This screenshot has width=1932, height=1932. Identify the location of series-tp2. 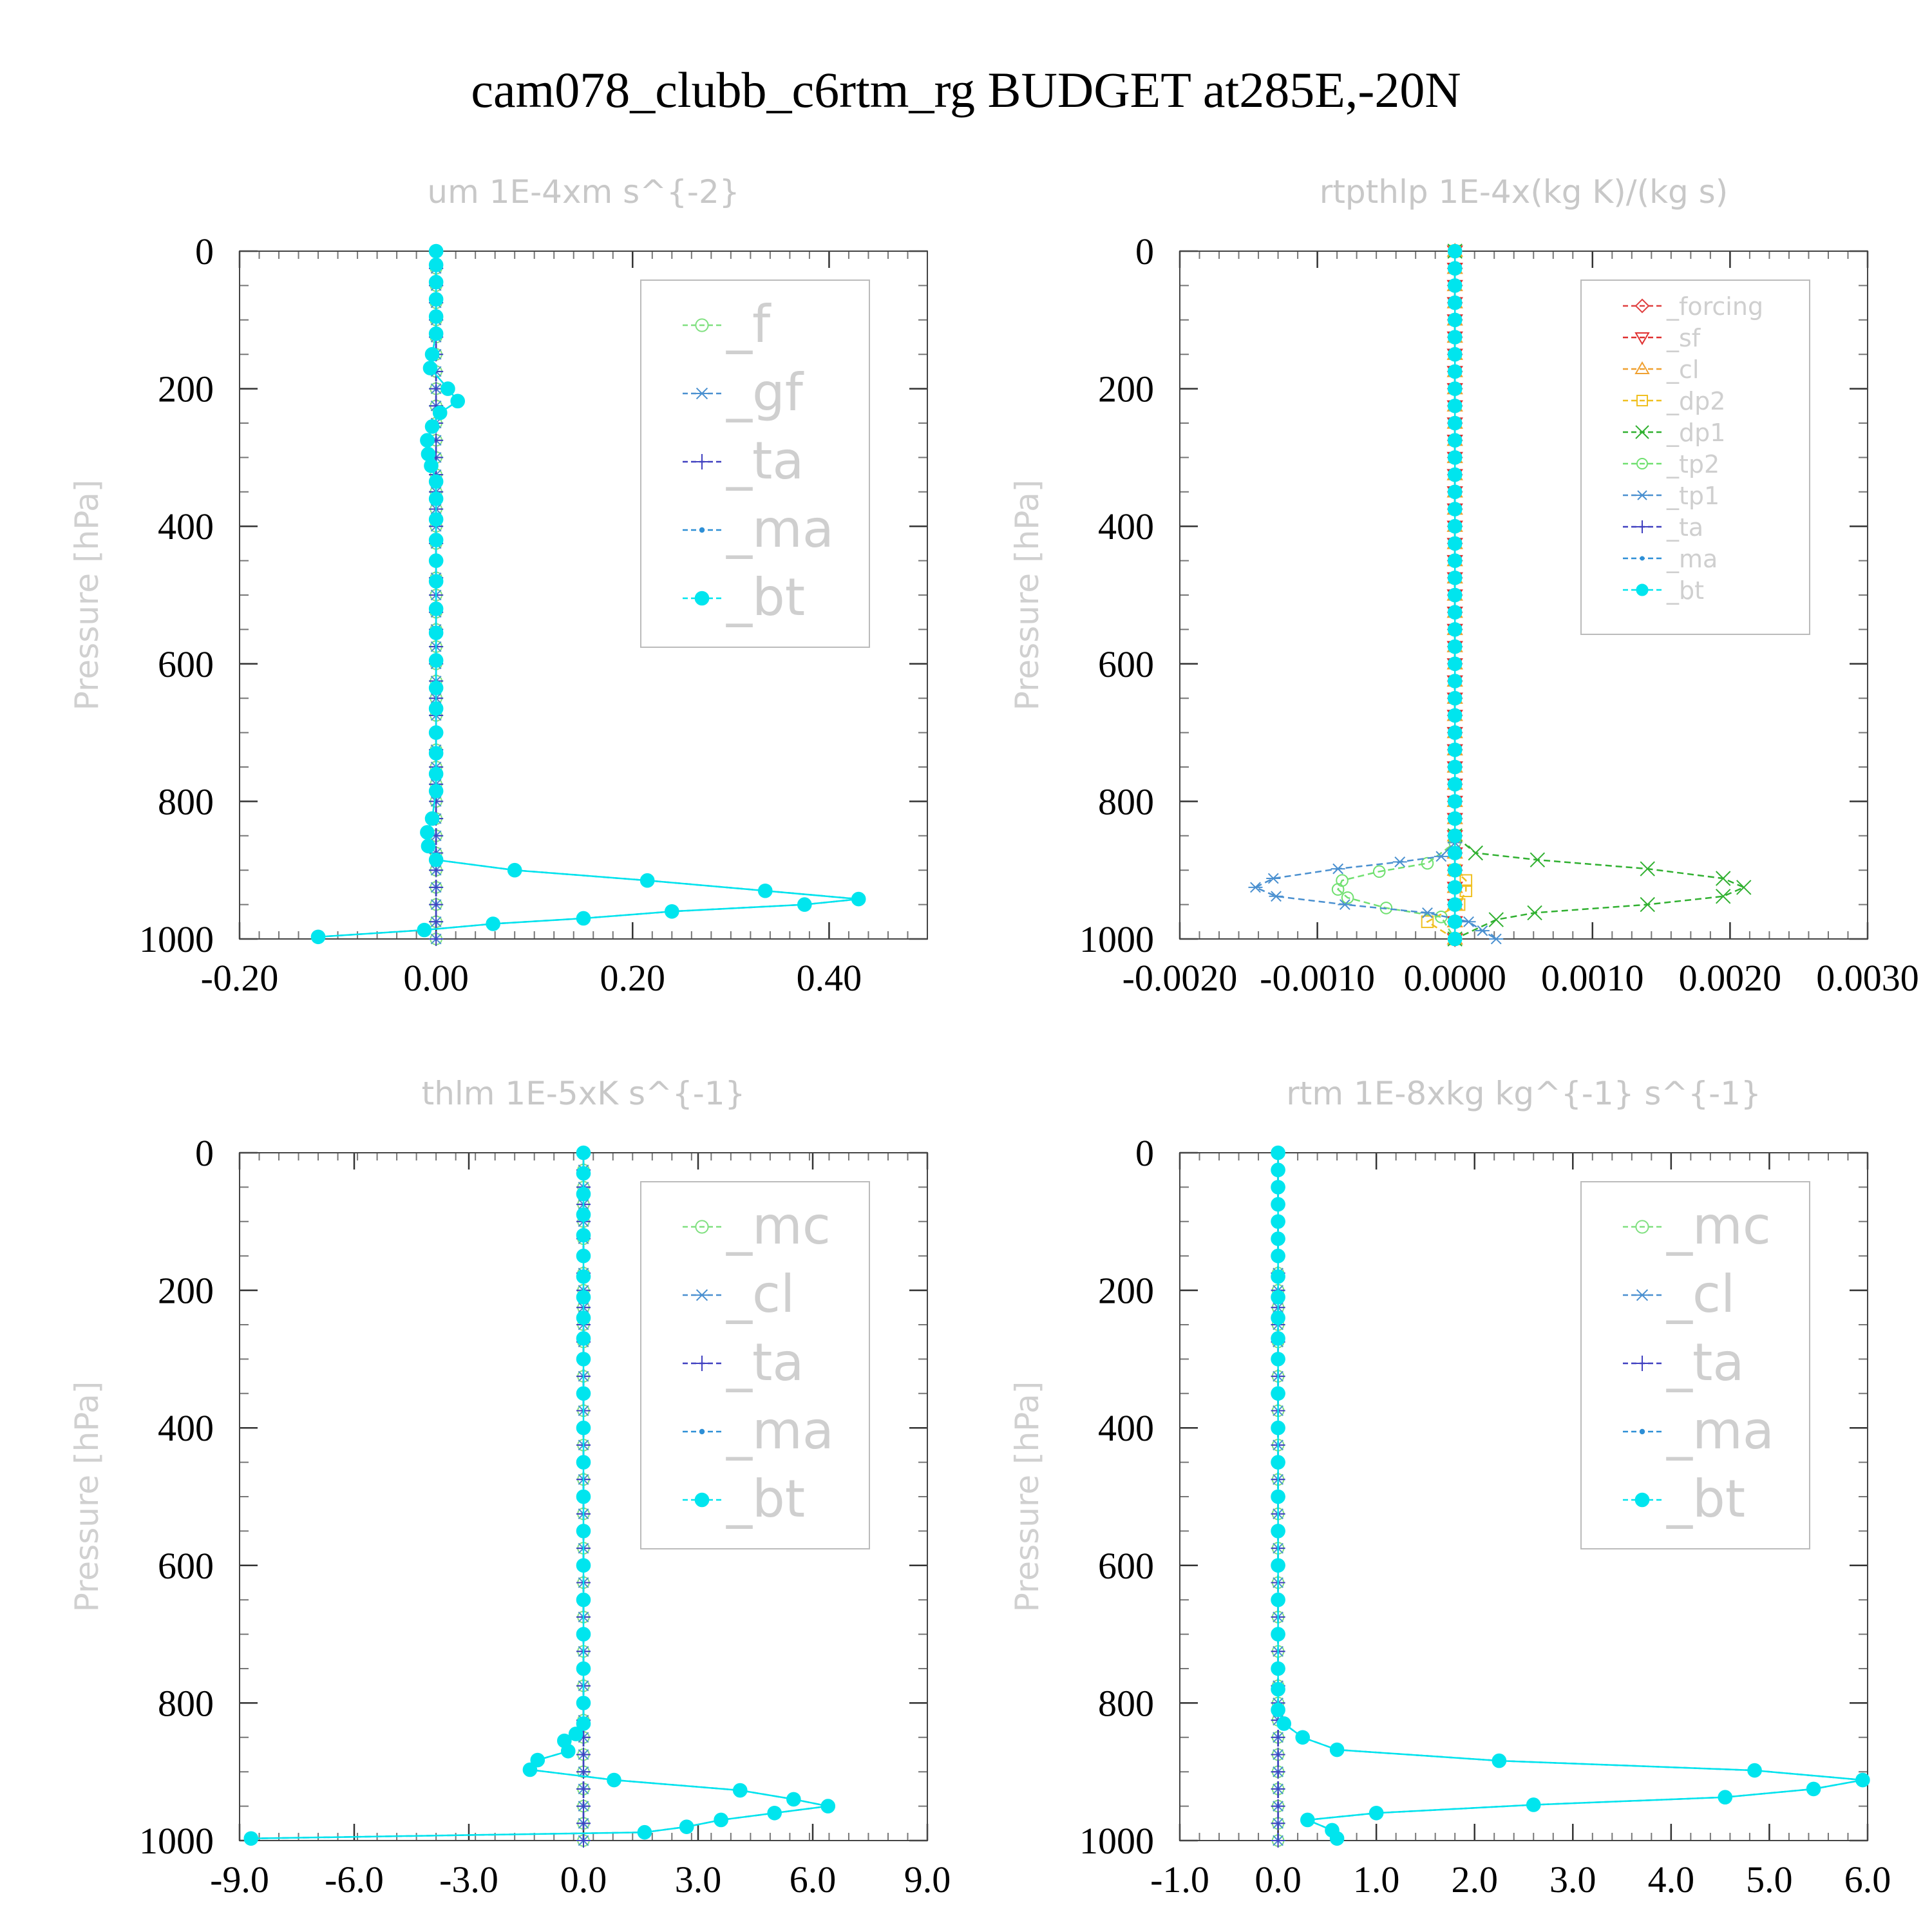
(1396, 595).